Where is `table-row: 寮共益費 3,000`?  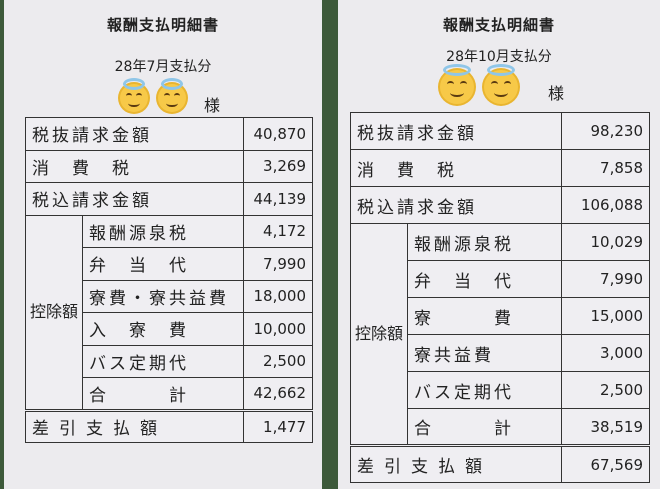
table-row: 寮共益費 3,000 is located at coordinates (501, 353).